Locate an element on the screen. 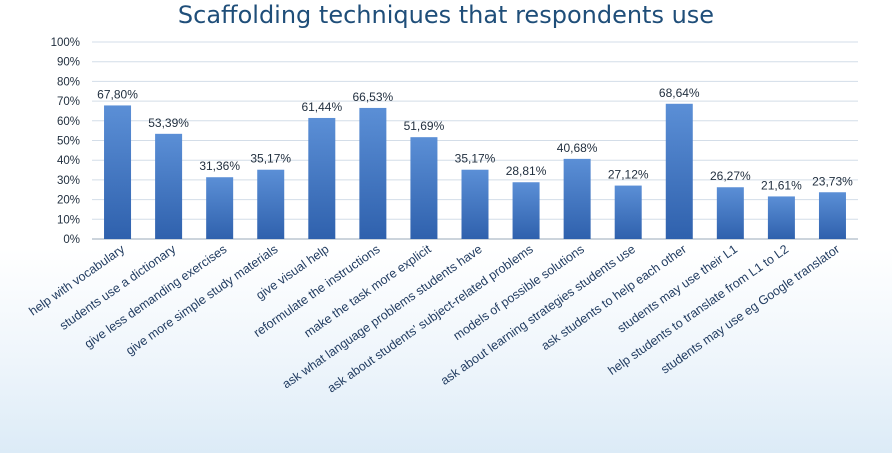 The width and height of the screenshot is (892, 453). data-label: 28,81% is located at coordinates (526, 171).